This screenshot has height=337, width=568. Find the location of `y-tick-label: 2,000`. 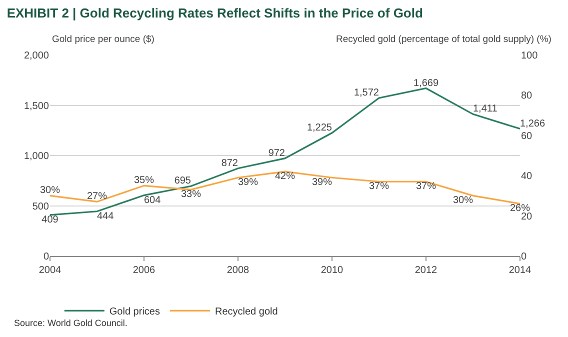

y-tick-label: 2,000 is located at coordinates (37, 56).